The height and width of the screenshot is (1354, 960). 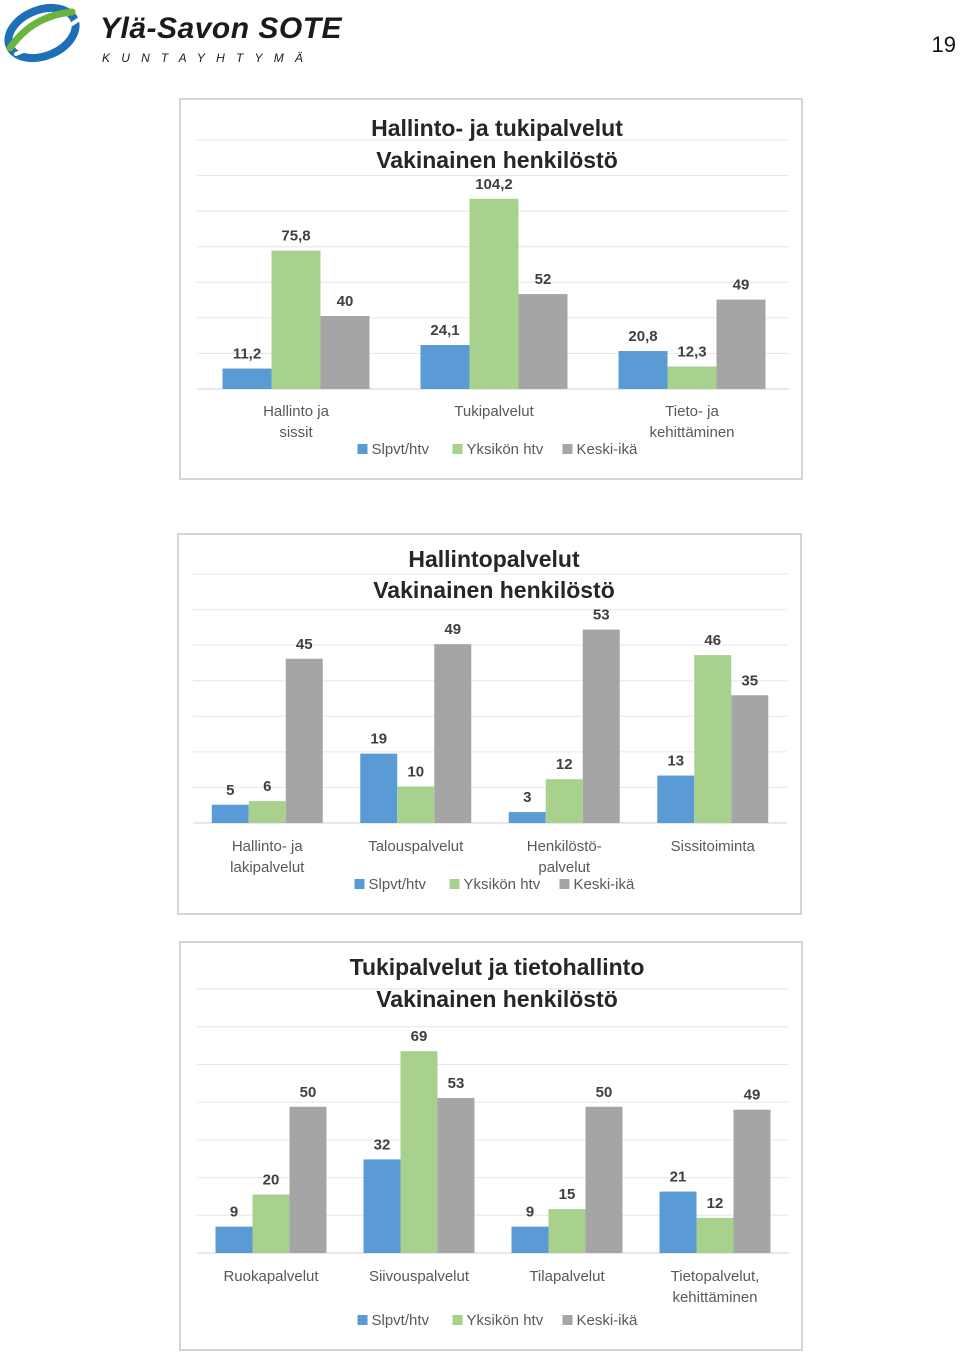 What do you see at coordinates (444, 330) in the screenshot?
I see `data-label: 24,1` at bounding box center [444, 330].